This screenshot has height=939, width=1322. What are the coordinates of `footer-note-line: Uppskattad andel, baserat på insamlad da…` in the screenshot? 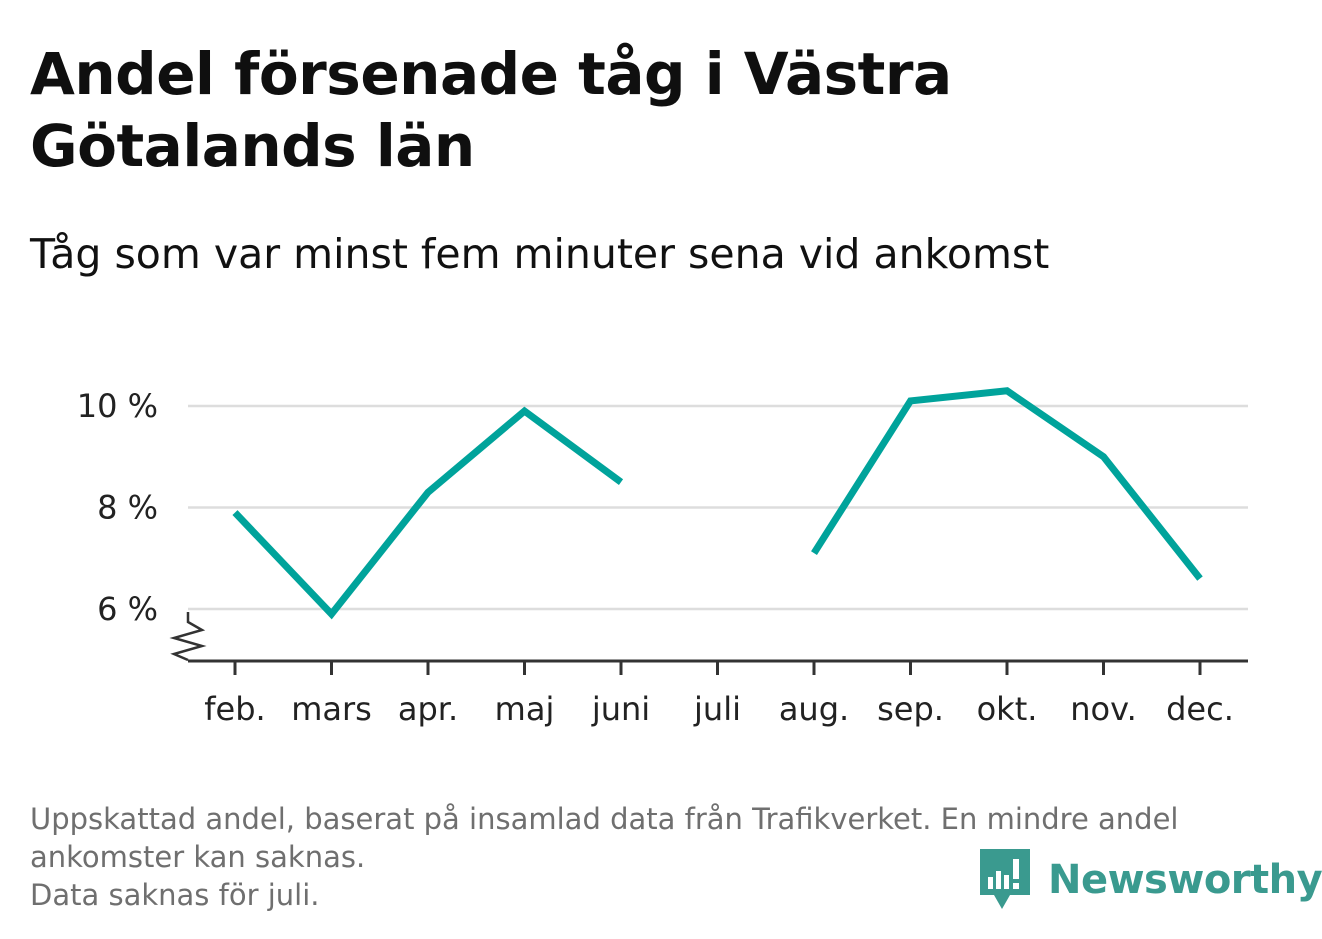 It's located at (604, 819).